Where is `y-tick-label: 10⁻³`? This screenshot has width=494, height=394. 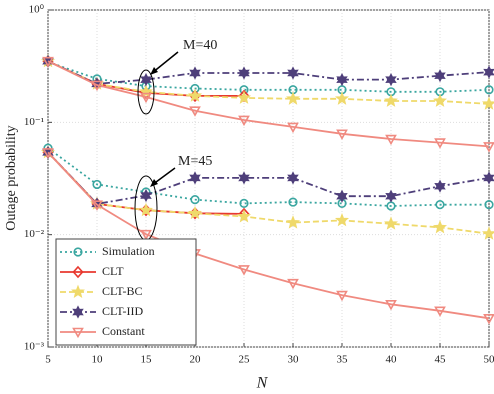
y-tick-label: 10⁻³ is located at coordinates (34, 347).